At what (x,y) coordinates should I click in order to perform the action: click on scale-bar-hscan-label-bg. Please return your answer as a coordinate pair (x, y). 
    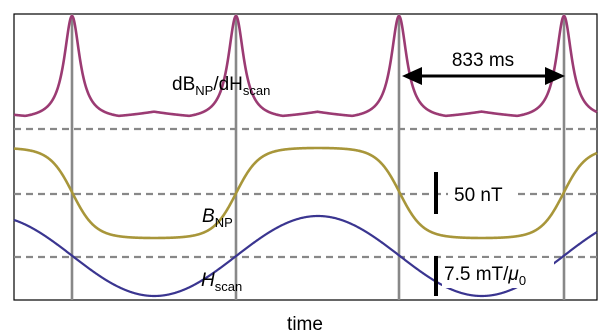
    Looking at the image, I should click on (498, 273).